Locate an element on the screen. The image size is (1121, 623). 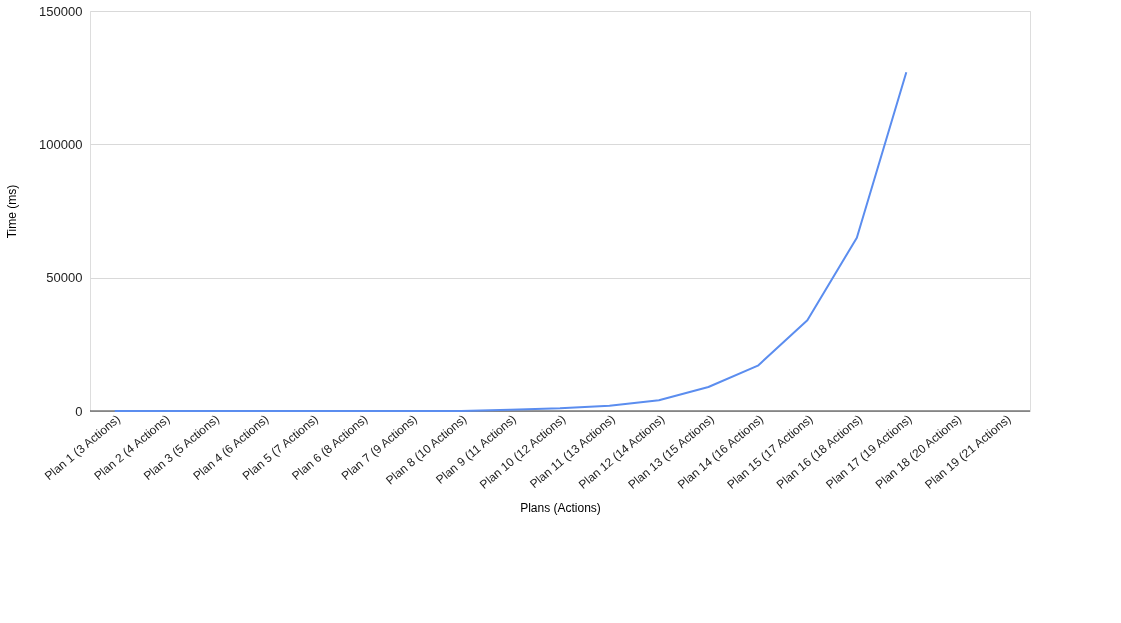
y-axis-title: Time (ms) is located at coordinates (12, 211).